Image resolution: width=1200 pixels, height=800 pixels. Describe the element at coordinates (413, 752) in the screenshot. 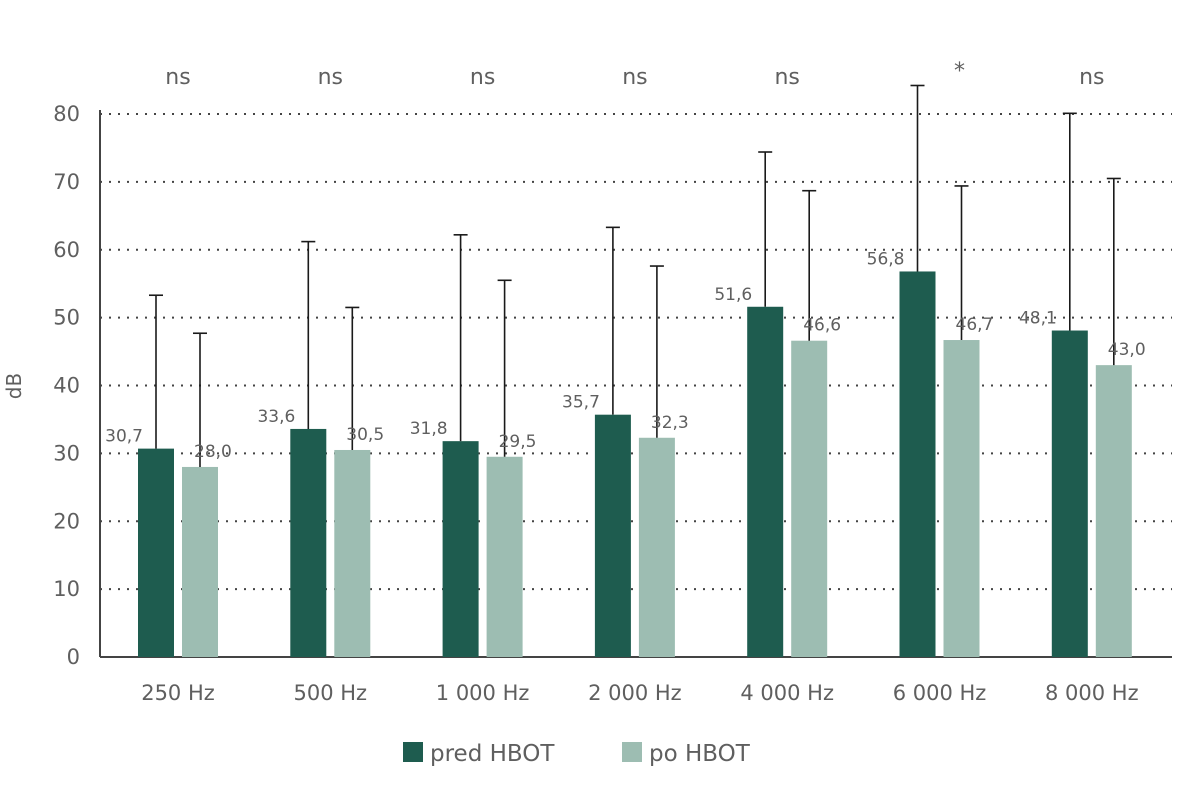

I see `legend-swatch-pred-hbot` at that location.